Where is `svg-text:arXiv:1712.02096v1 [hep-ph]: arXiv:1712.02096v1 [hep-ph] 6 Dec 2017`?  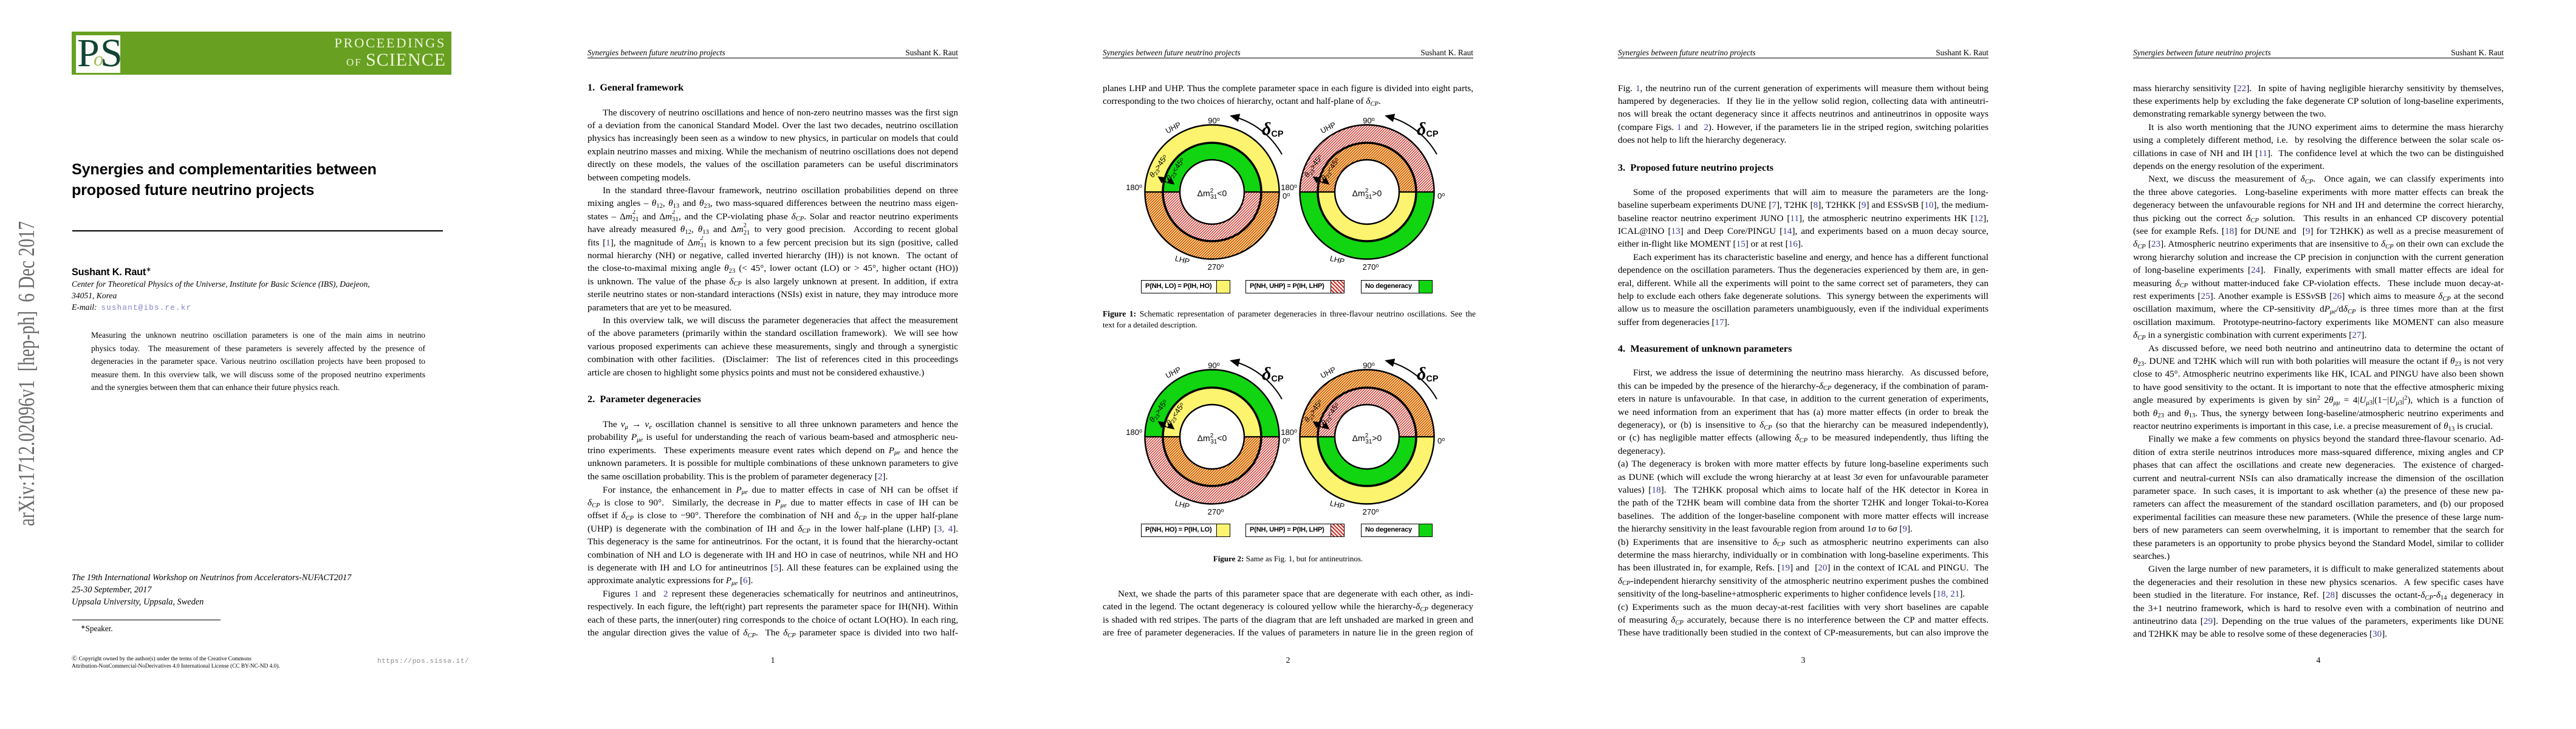 svg-text:arXiv:1712.02096v1 [hep-ph]: arXiv:1712.02096v1 [hep-ph] 6 Dec 2017 is located at coordinates (26, 373).